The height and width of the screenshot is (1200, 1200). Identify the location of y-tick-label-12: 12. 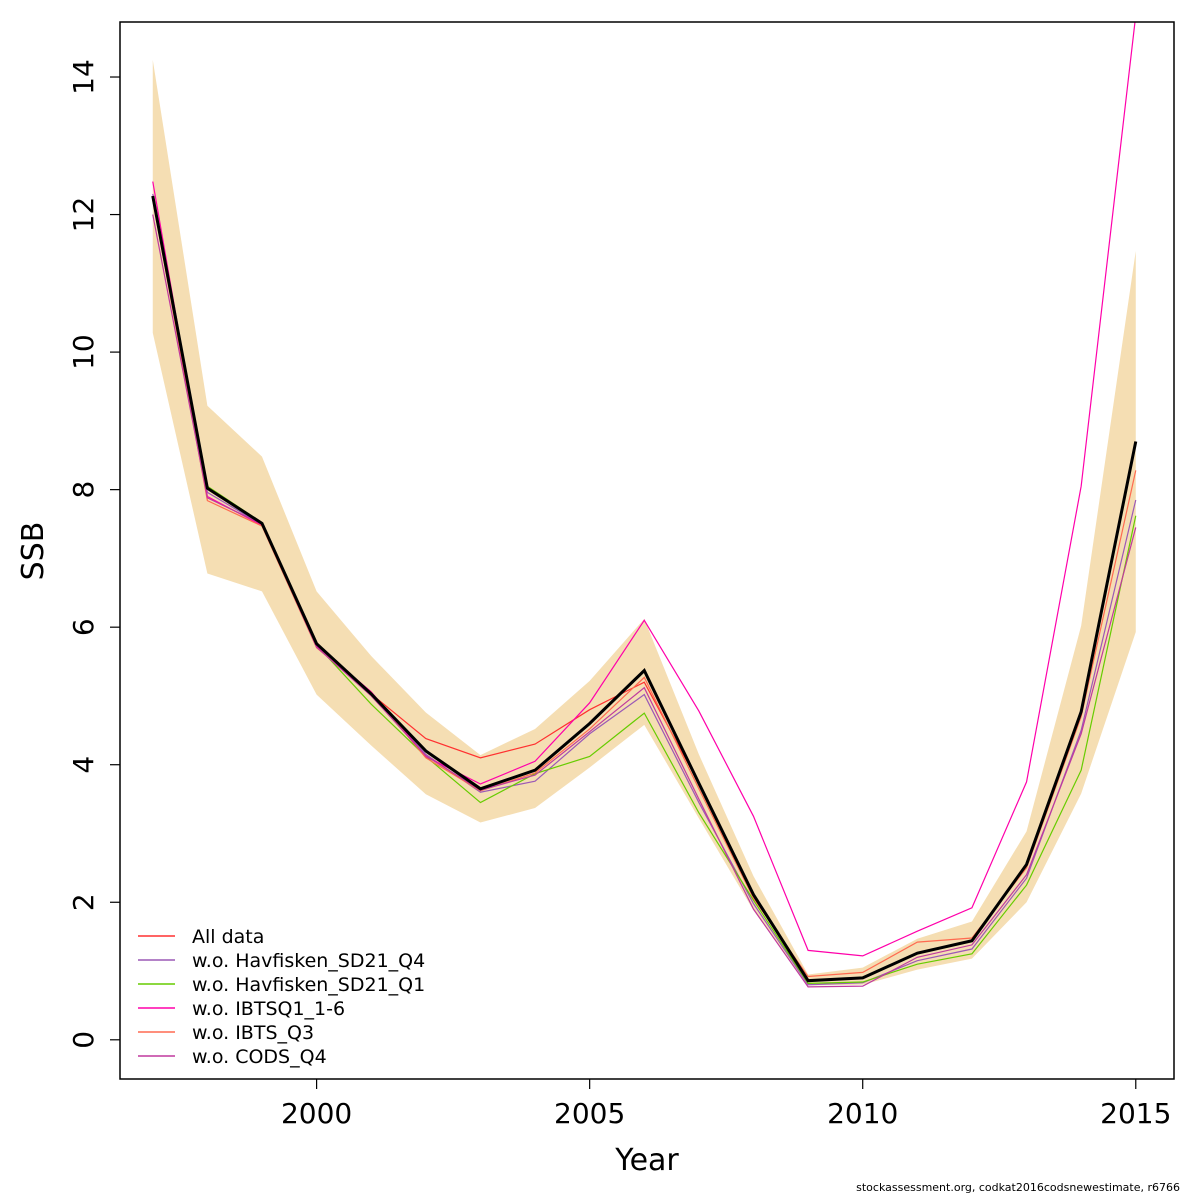
(83, 215).